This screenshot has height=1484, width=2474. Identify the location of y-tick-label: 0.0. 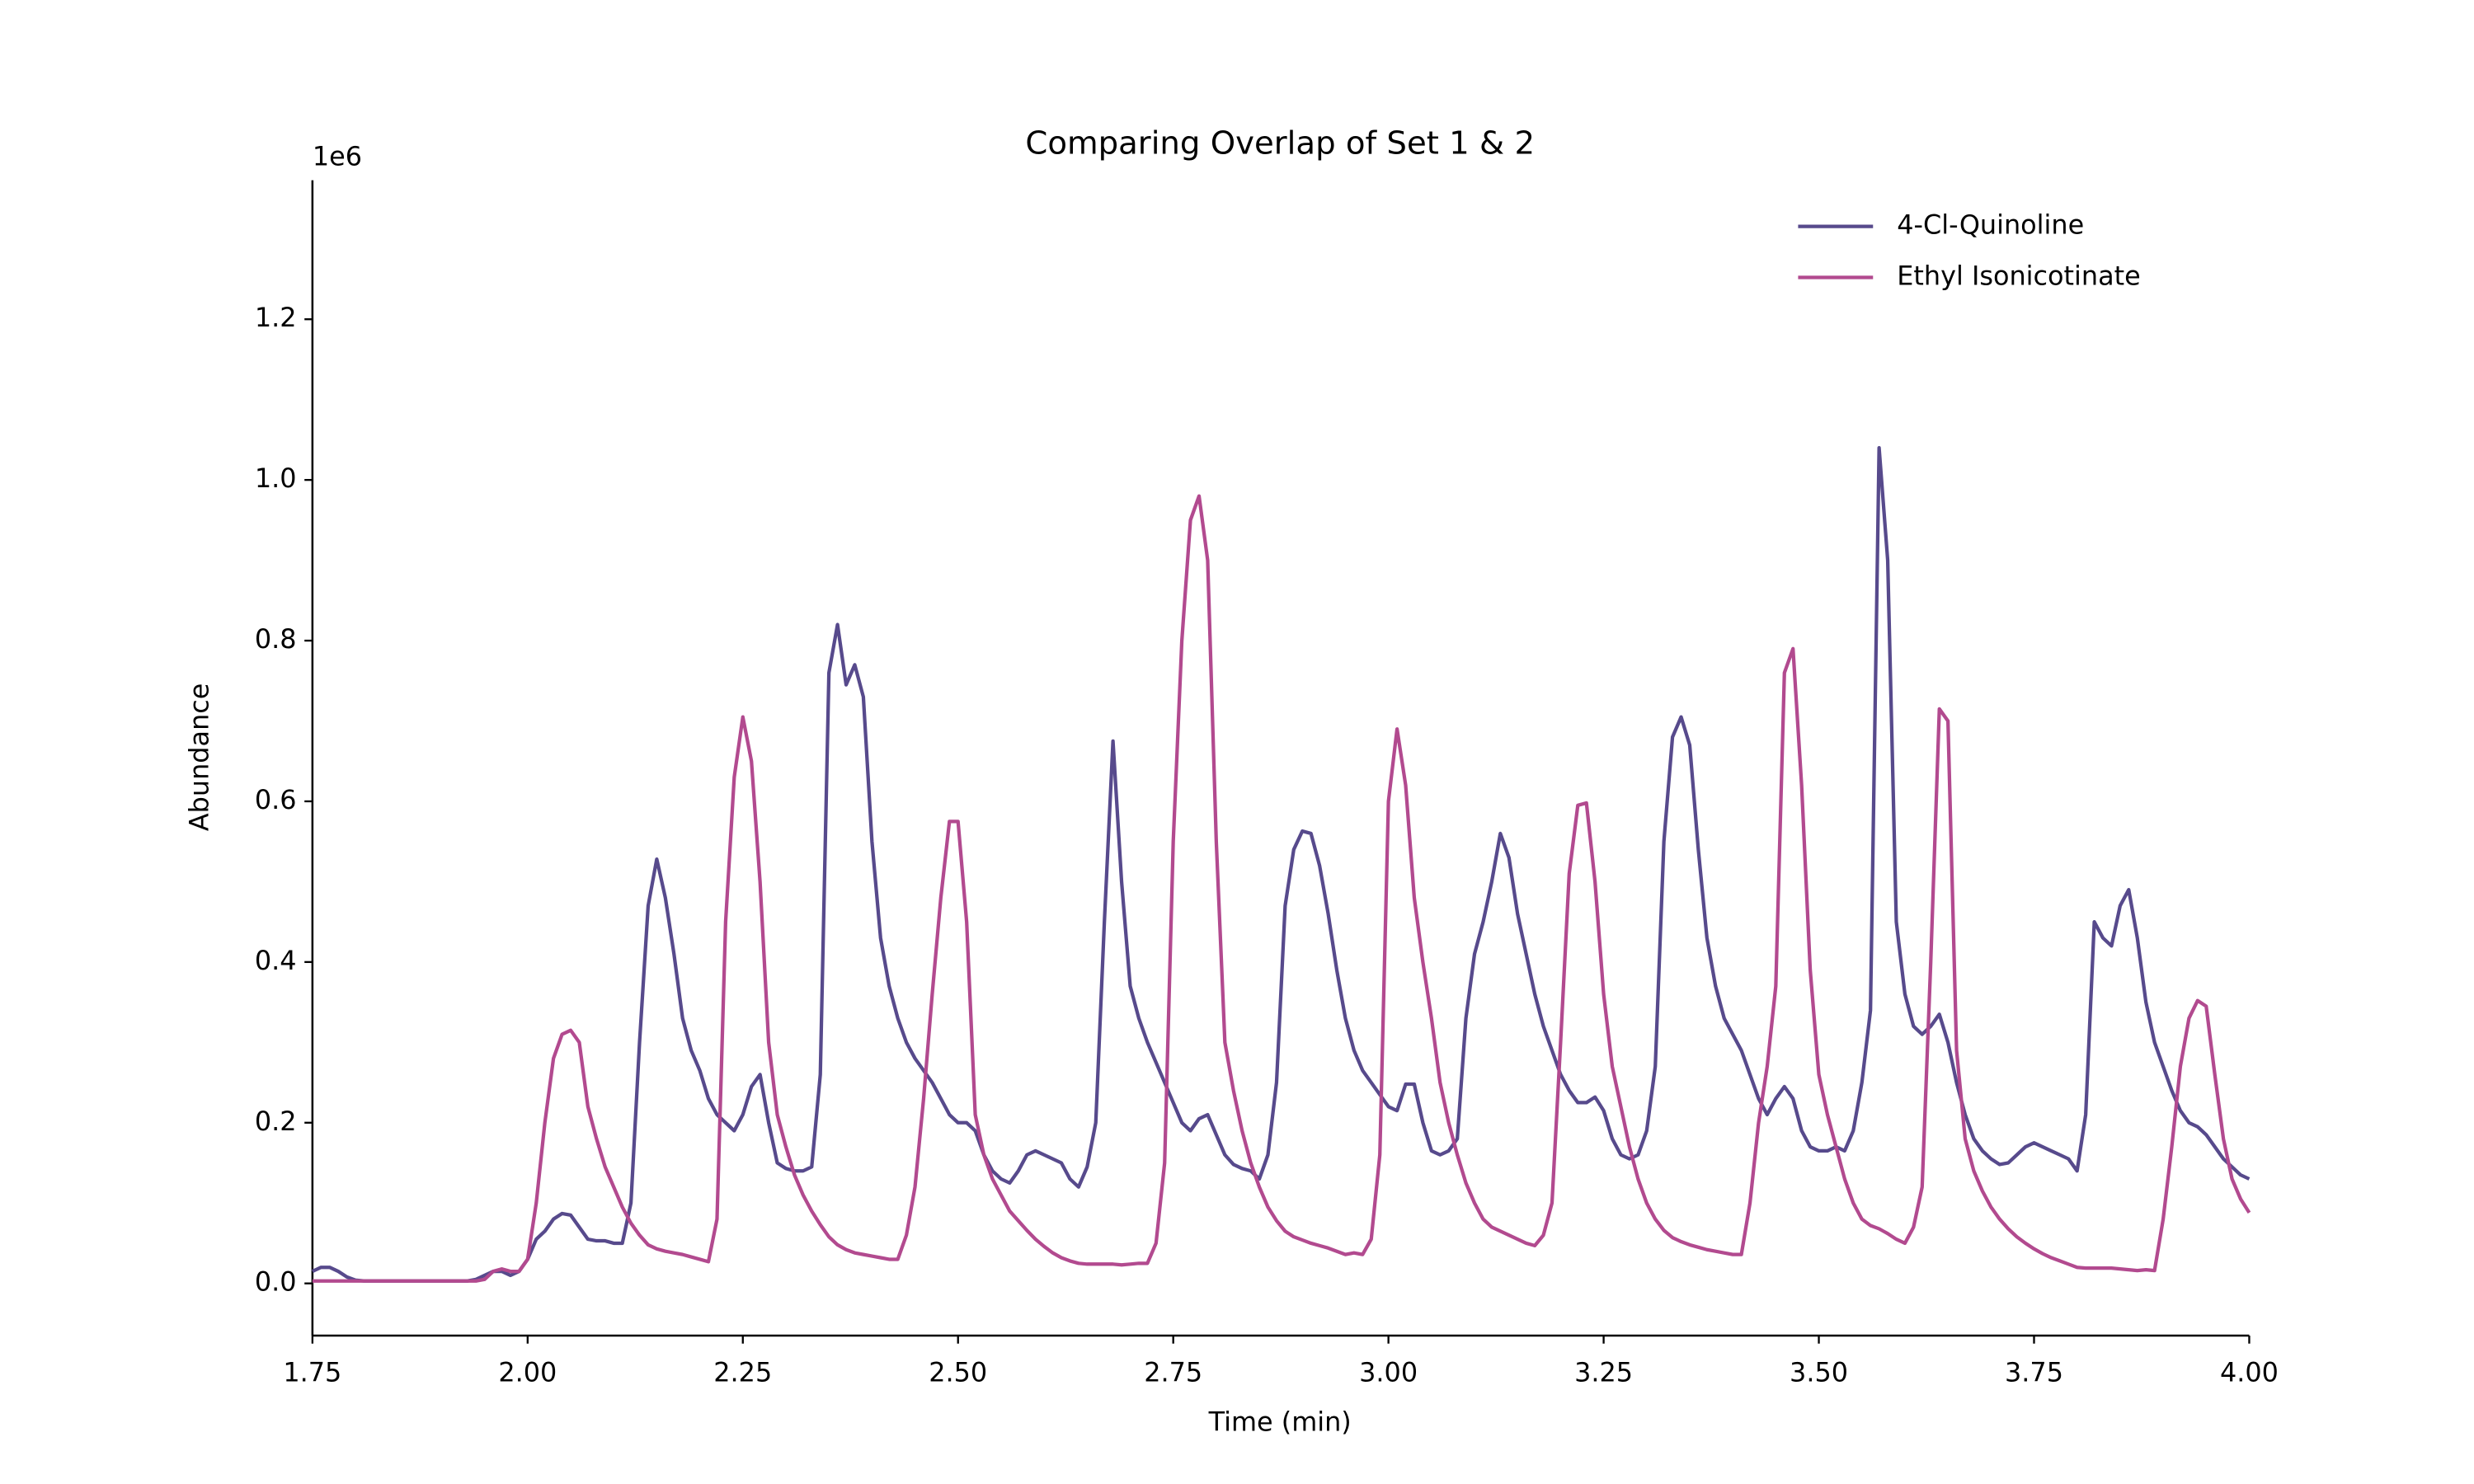
(276, 1282).